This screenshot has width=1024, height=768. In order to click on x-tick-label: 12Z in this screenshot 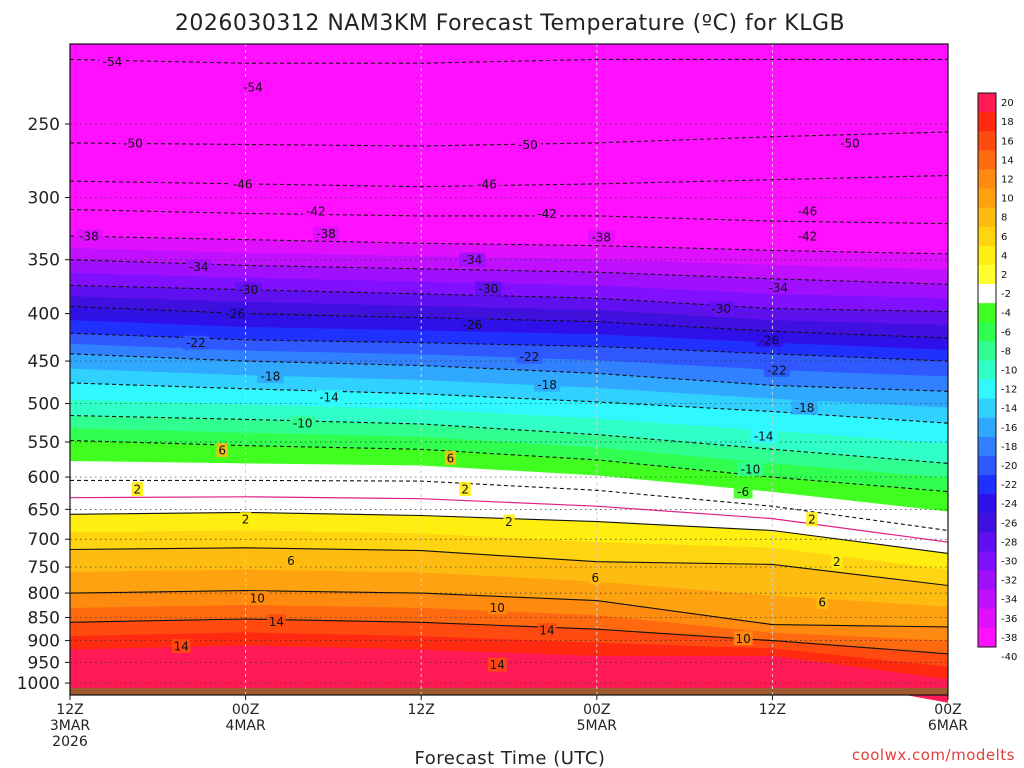, I will do `click(772, 710)`.